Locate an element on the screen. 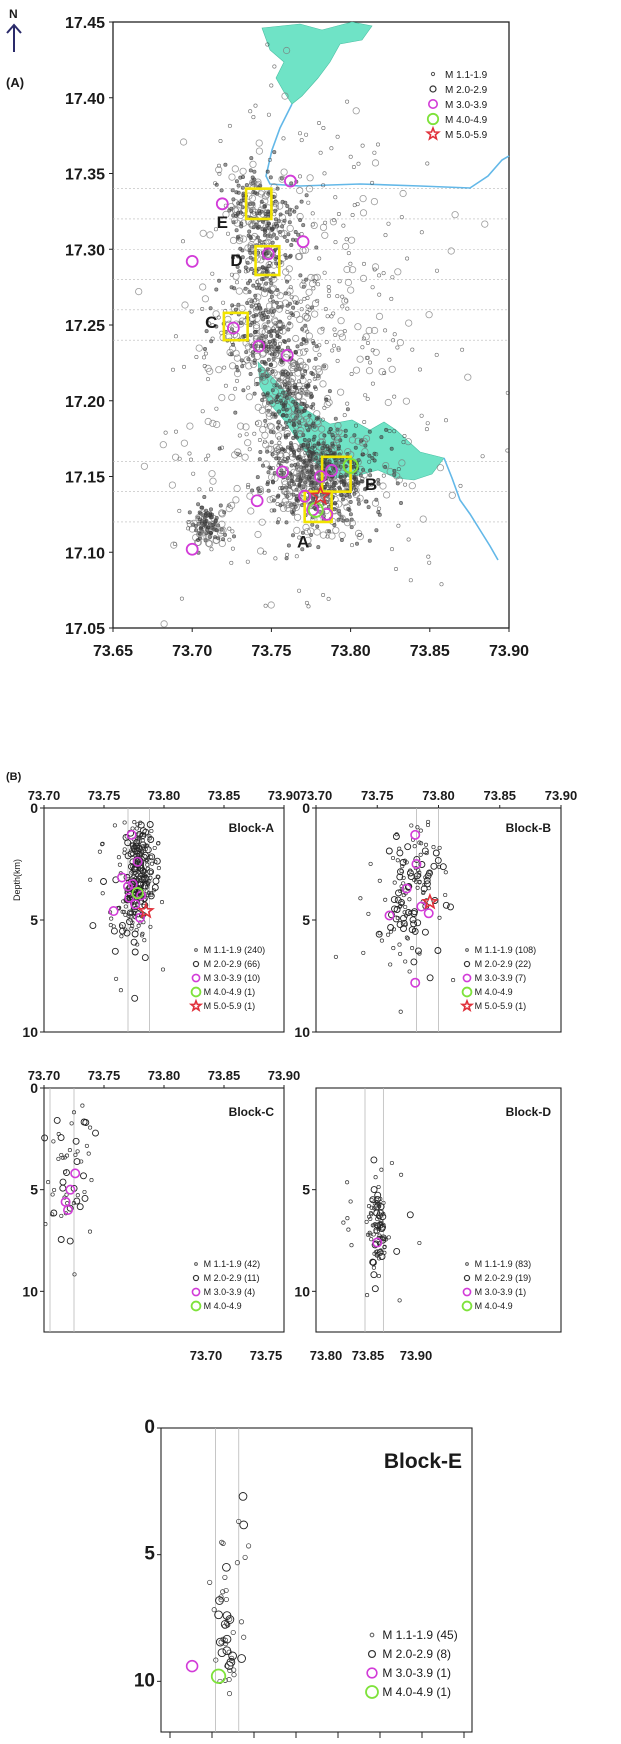  y-tick-label: 17.30 is located at coordinates (85, 250).